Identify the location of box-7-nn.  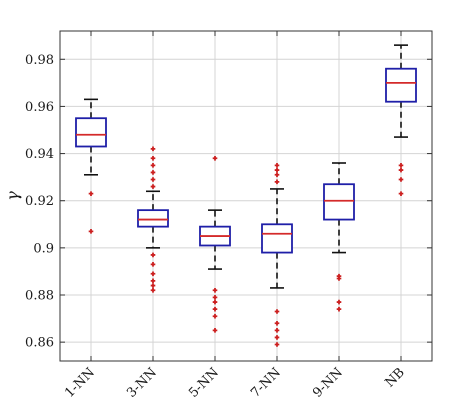
(277, 255).